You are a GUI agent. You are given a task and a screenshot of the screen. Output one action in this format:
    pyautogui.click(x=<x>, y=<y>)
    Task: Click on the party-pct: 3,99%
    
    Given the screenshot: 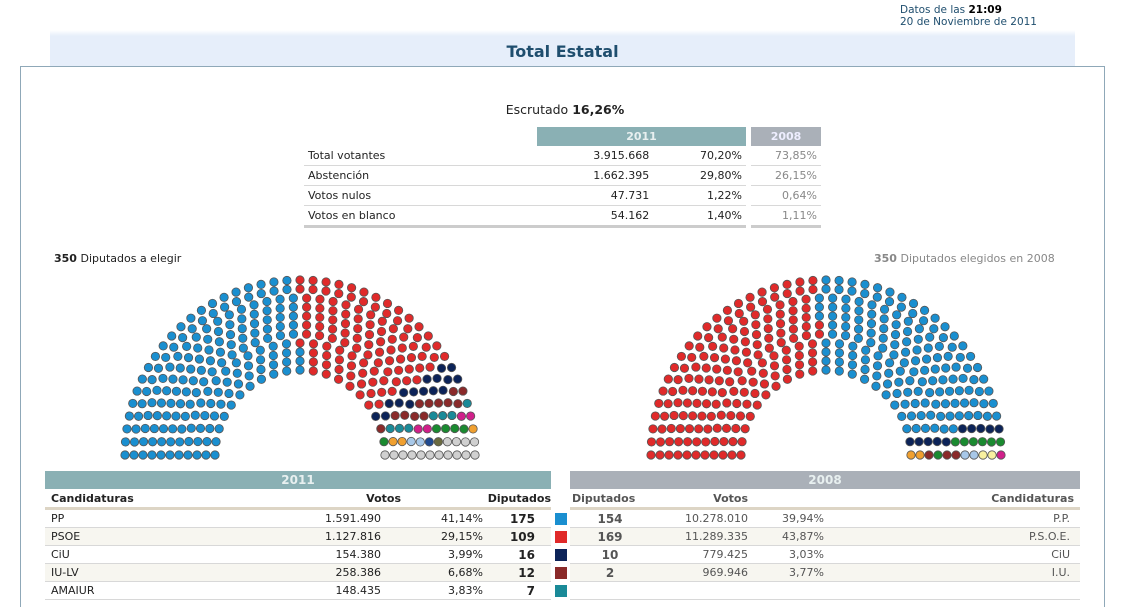 What is the action you would take?
    pyautogui.click(x=465, y=554)
    